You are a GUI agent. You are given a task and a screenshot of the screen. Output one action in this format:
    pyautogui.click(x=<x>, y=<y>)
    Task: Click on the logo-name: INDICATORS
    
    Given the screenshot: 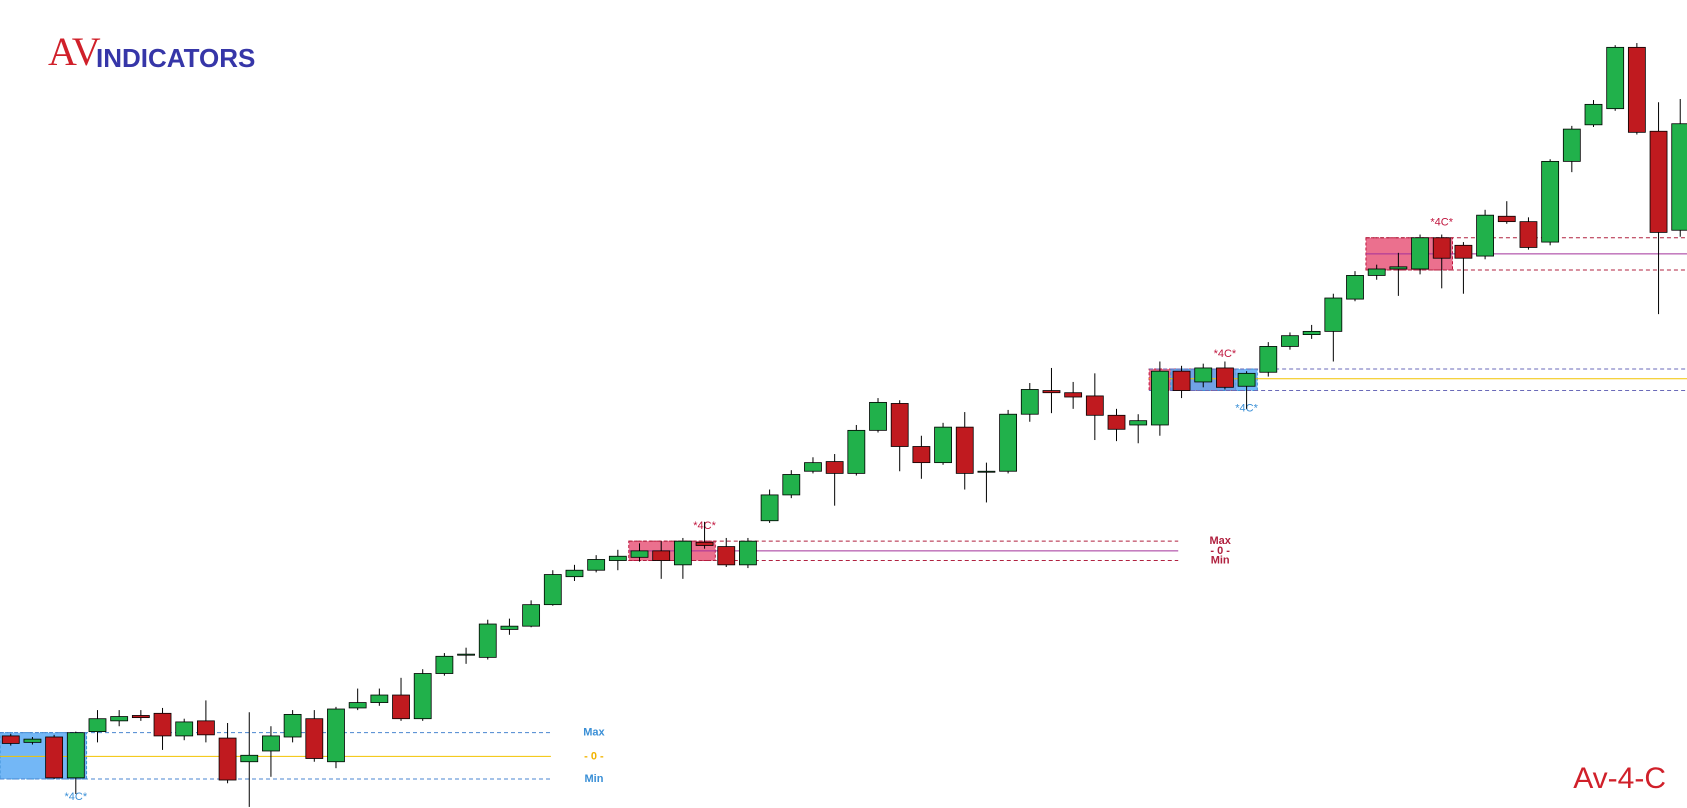 What is the action you would take?
    pyautogui.click(x=175, y=58)
    